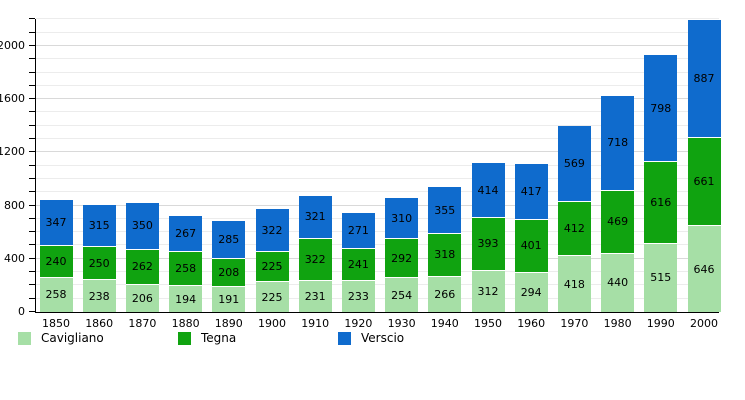  Describe the element at coordinates (618, 283) in the screenshot. I see `bar-value-label: 440` at that location.